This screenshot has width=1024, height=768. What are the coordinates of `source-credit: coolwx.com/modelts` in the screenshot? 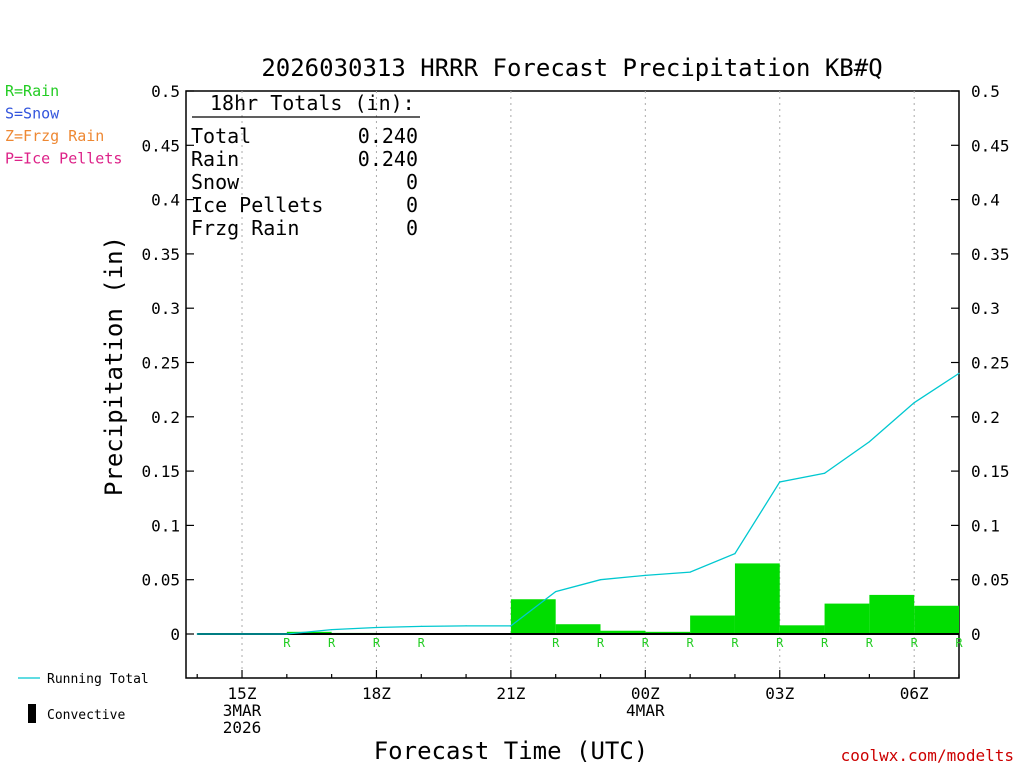 It's located at (927, 755).